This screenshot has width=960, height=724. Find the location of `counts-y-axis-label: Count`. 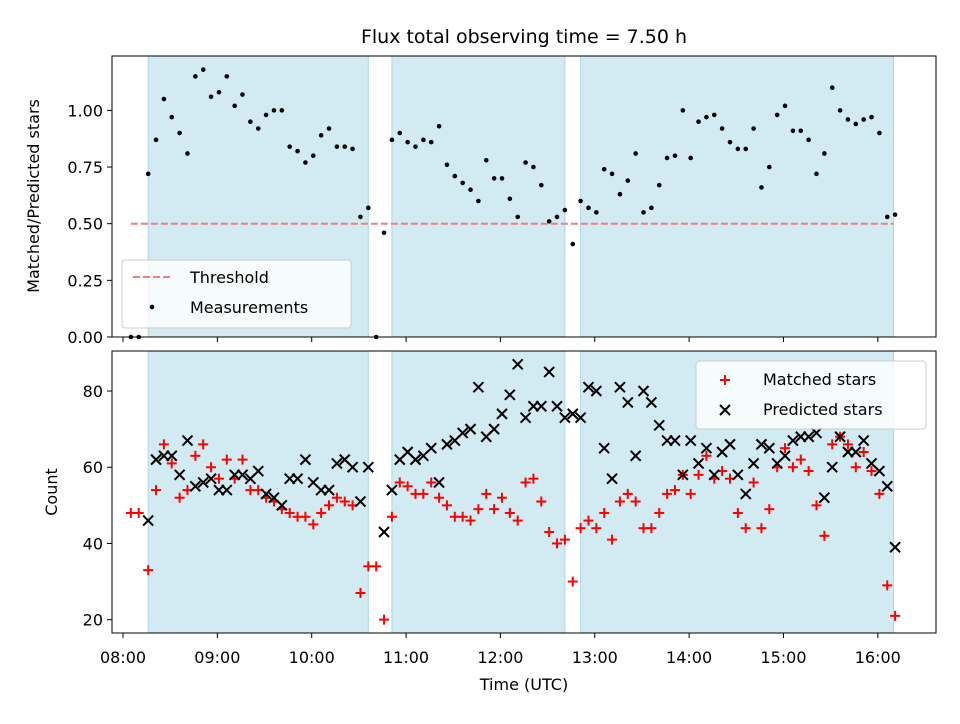

counts-y-axis-label: Count is located at coordinates (51, 492).